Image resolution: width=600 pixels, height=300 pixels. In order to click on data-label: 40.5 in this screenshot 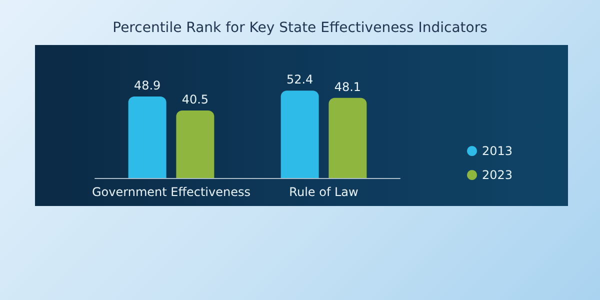, I will do `click(195, 99)`.